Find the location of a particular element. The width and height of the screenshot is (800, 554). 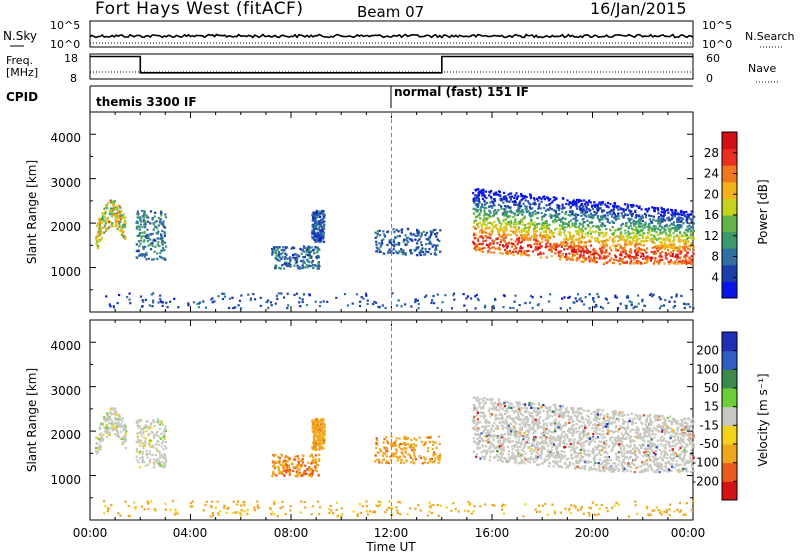

station-title: Fort Hays West (fitACF) is located at coordinates (199, 9).